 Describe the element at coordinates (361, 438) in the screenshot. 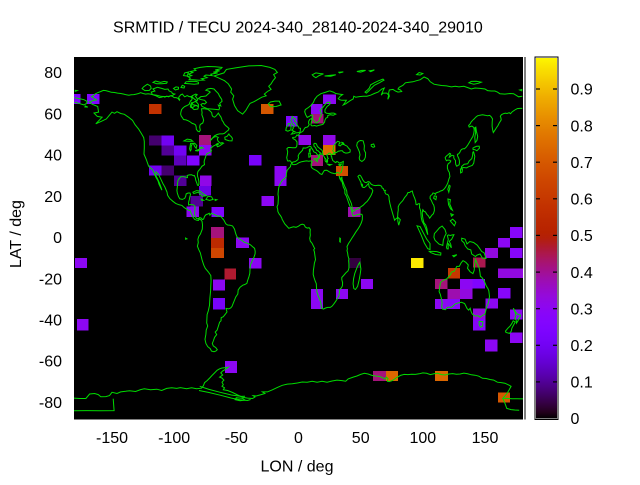

I see `svg-text: 50` at that location.